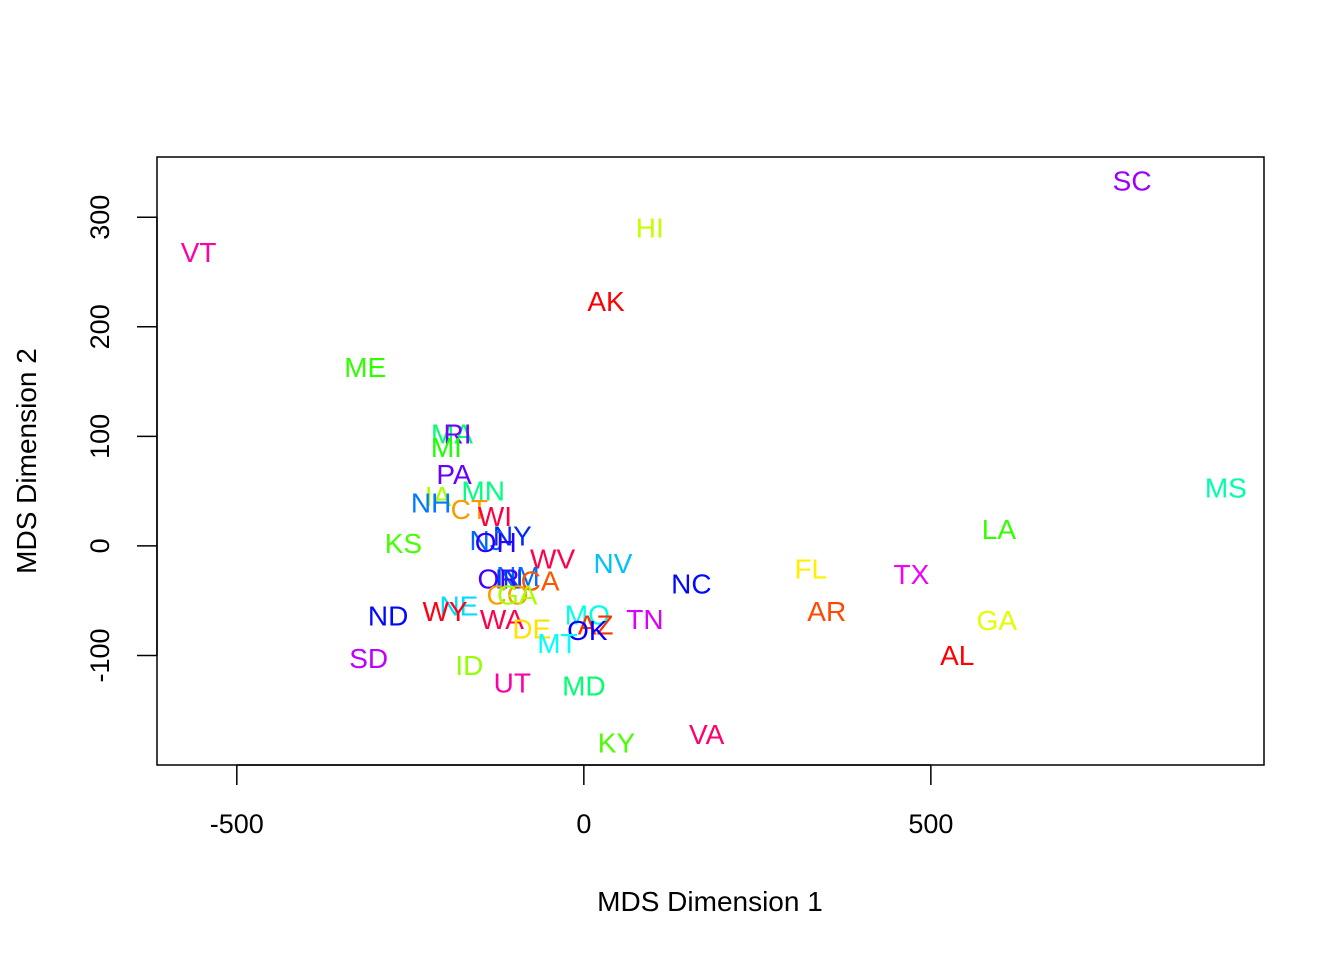  What do you see at coordinates (1132, 181) in the screenshot?
I see `point-label-sc: SC` at bounding box center [1132, 181].